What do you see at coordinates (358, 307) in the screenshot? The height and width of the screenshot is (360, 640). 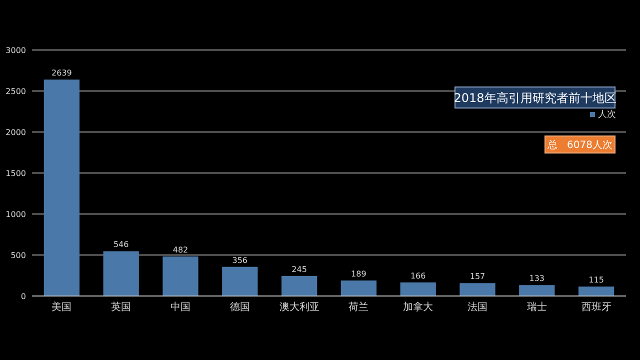 I see `x-tick-label: 荷兰` at bounding box center [358, 307].